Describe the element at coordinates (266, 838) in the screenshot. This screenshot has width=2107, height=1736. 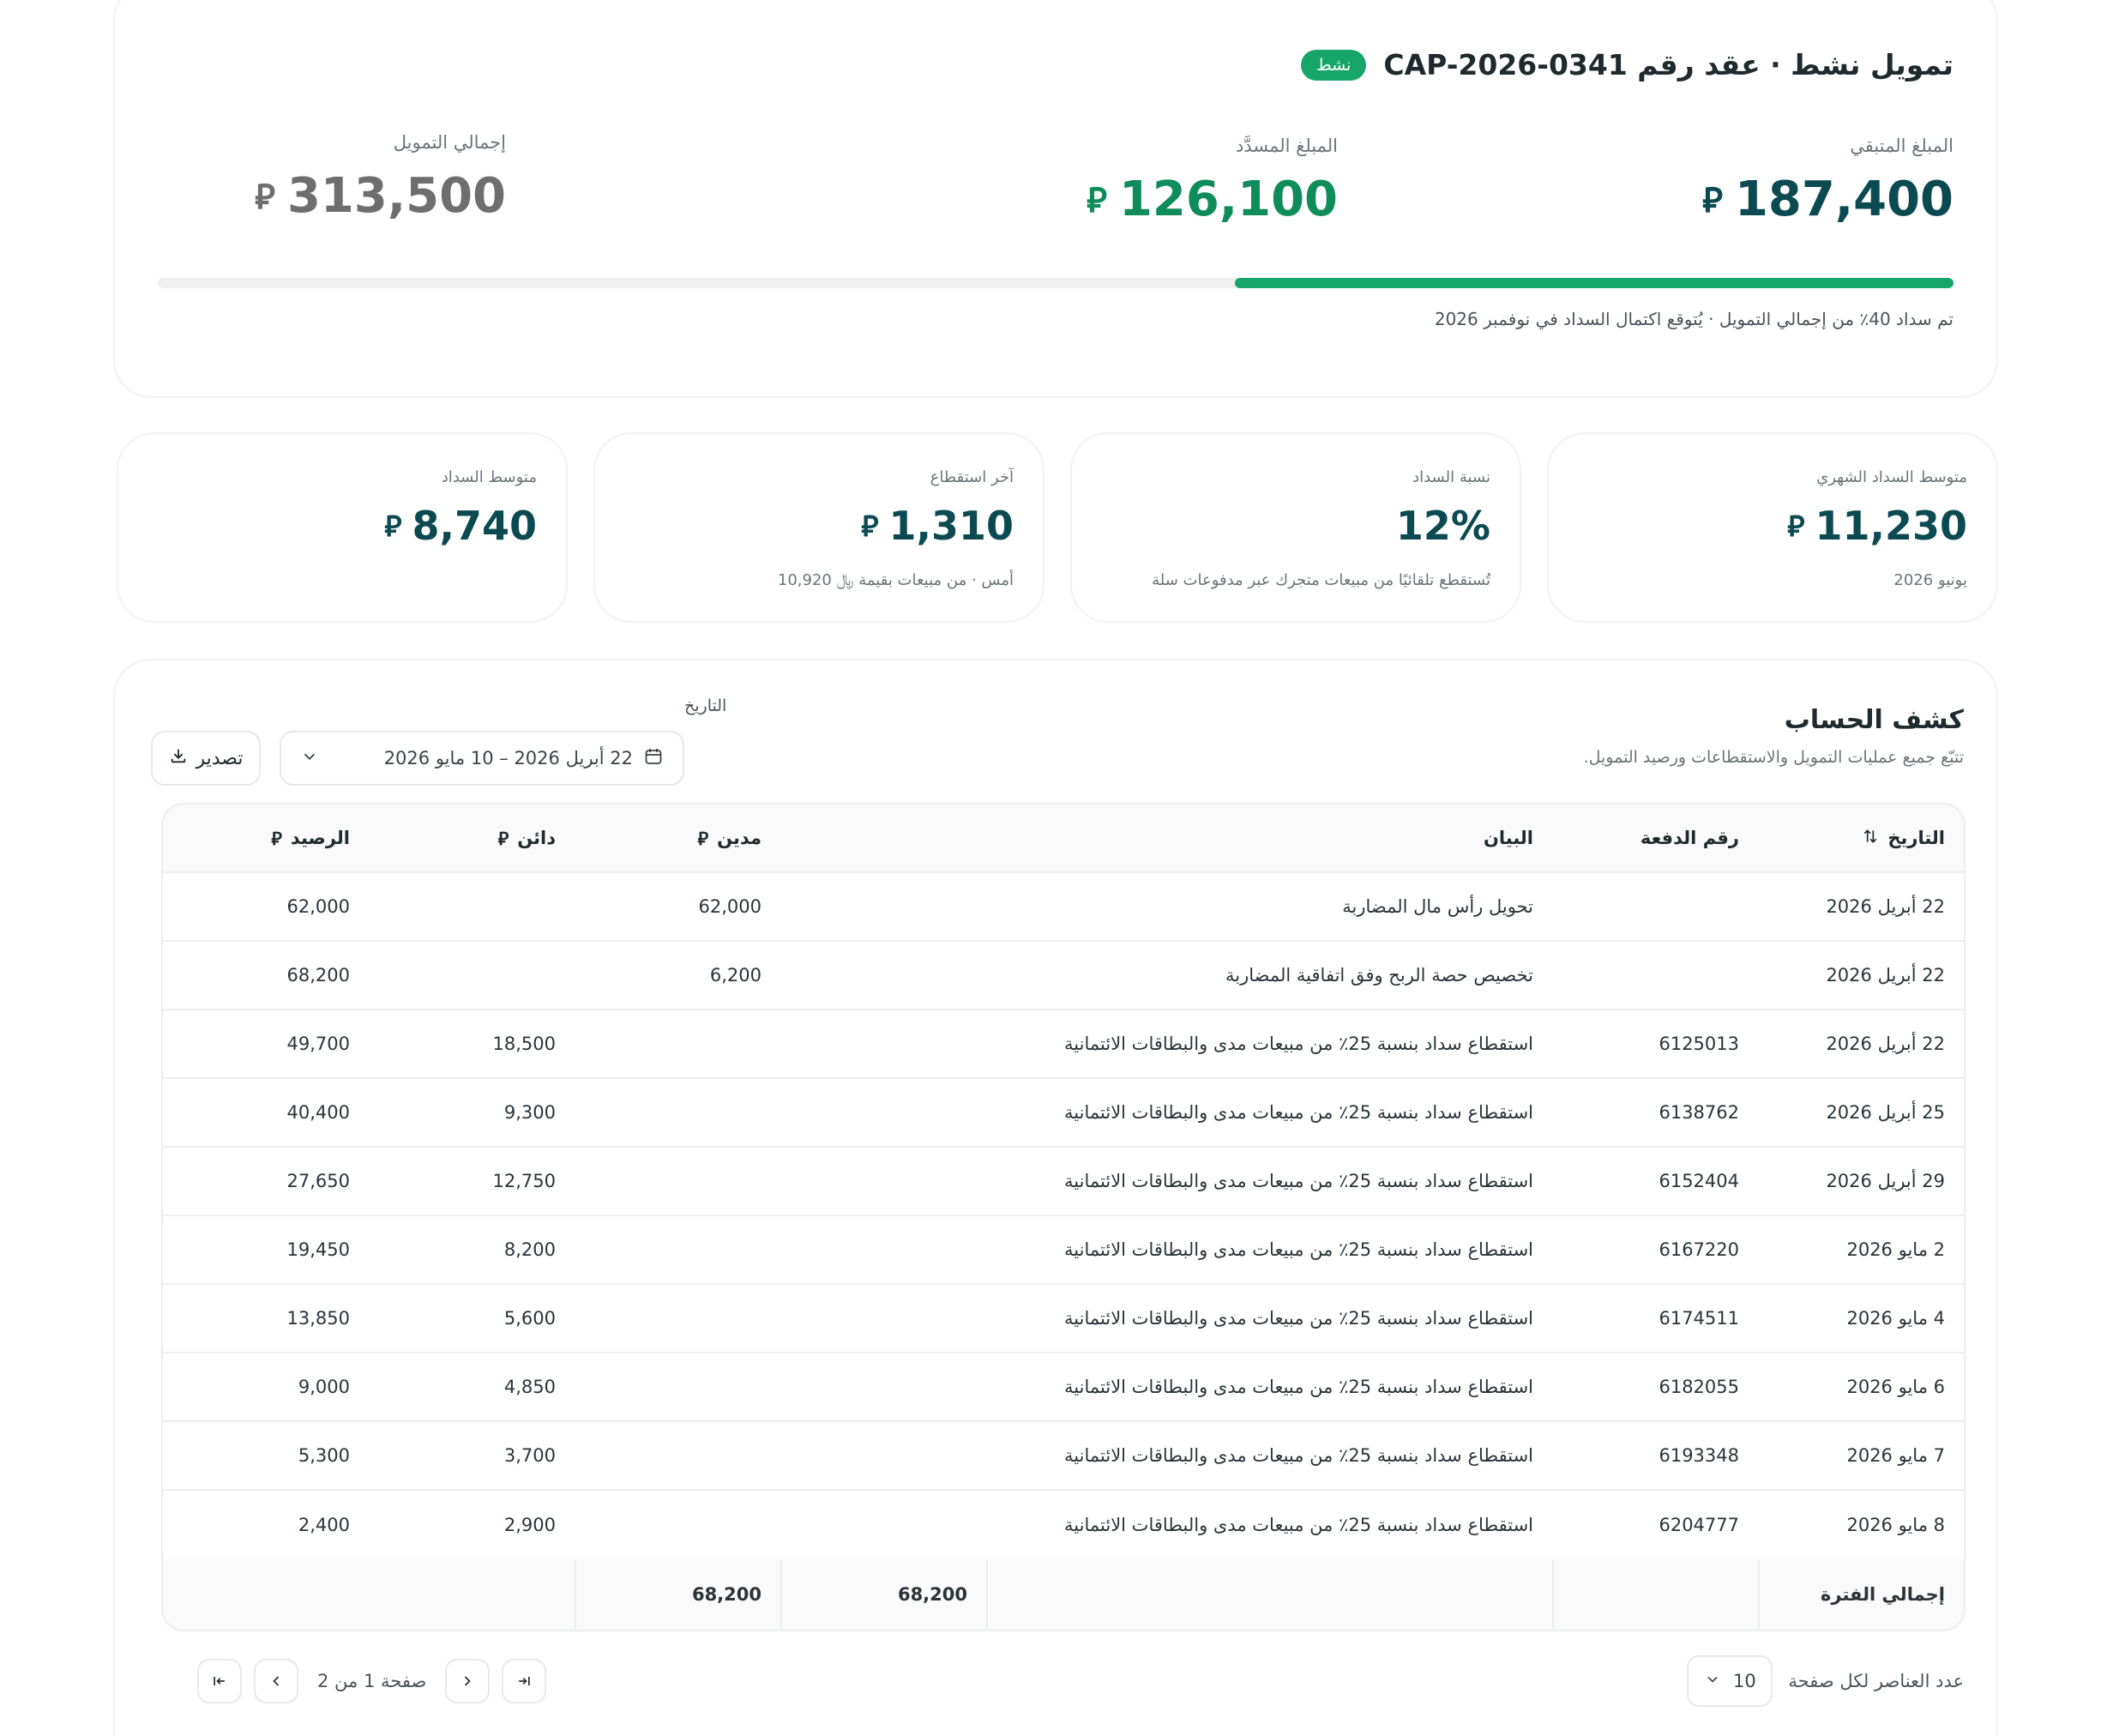
I see `column-header-balance: الرصيد ⃁` at that location.